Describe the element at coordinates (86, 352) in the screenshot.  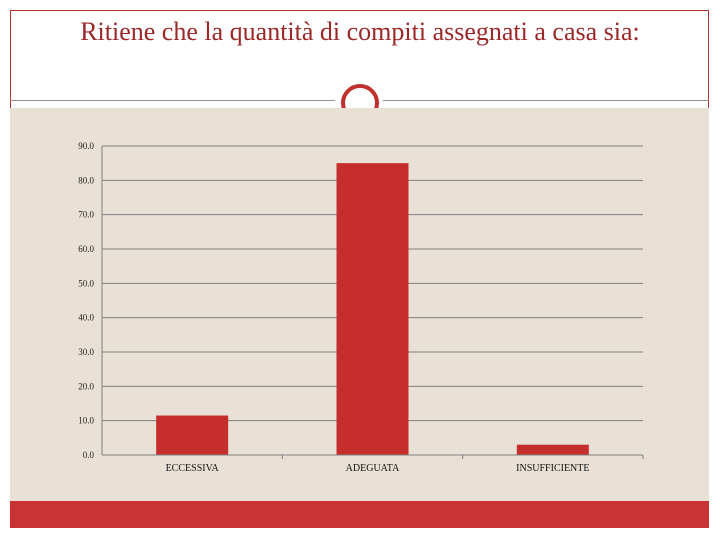
I see `y-tick-label: 30.0` at that location.